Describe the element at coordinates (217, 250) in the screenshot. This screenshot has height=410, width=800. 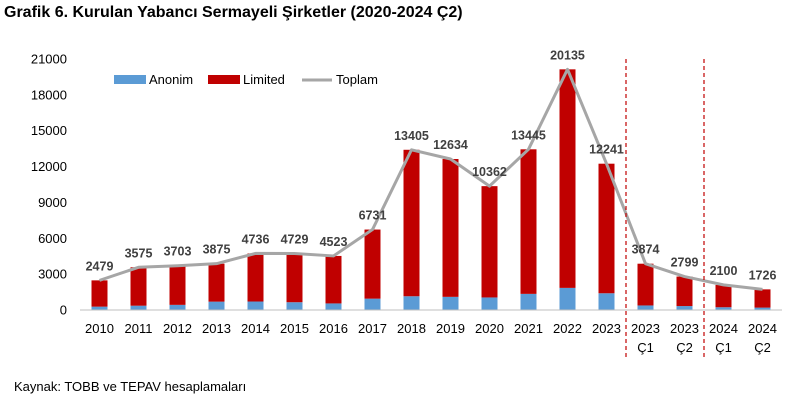
I see `data-label: 3875` at that location.